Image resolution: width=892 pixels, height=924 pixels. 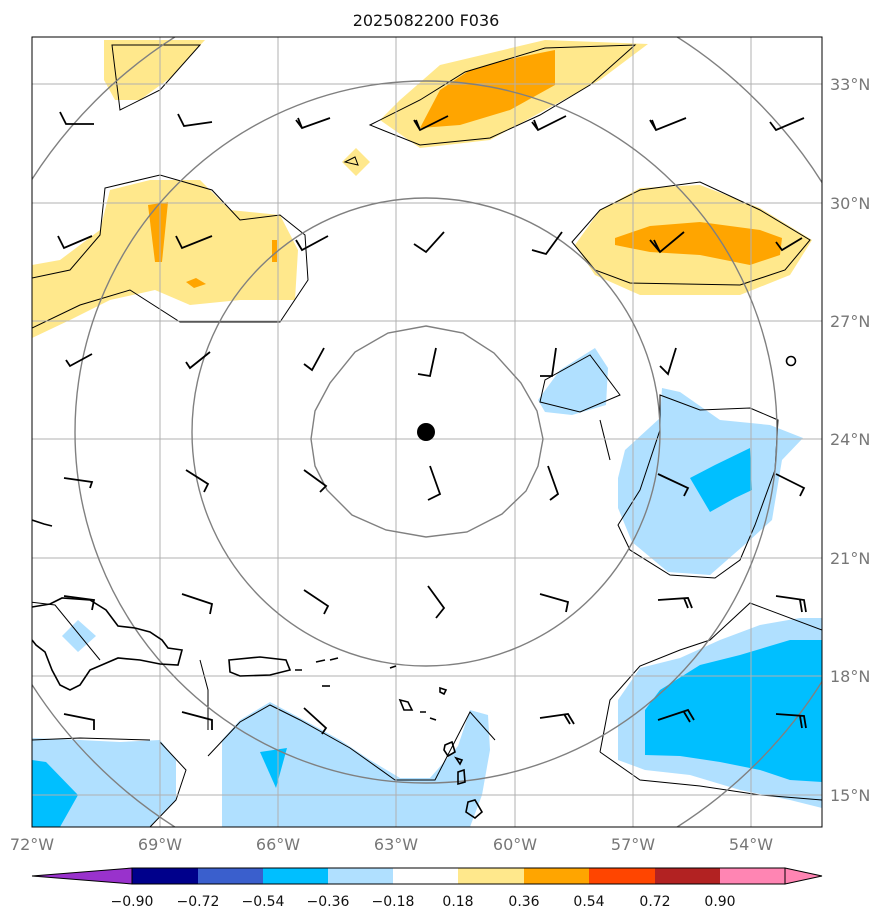 What do you see at coordinates (573, 381) in the screenshot?
I see `neg-area-central-east` at bounding box center [573, 381].